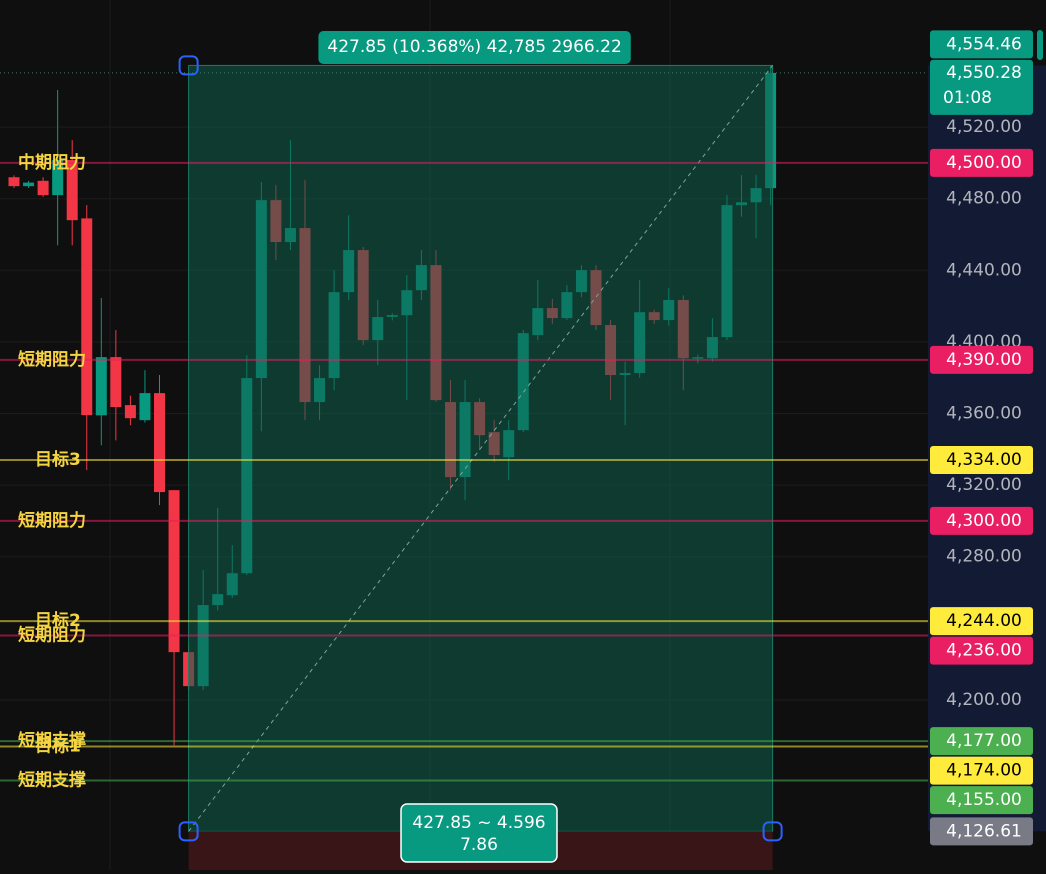 The height and width of the screenshot is (874, 1046). I want to click on y-tick-label: 4,480.00, so click(984, 199).